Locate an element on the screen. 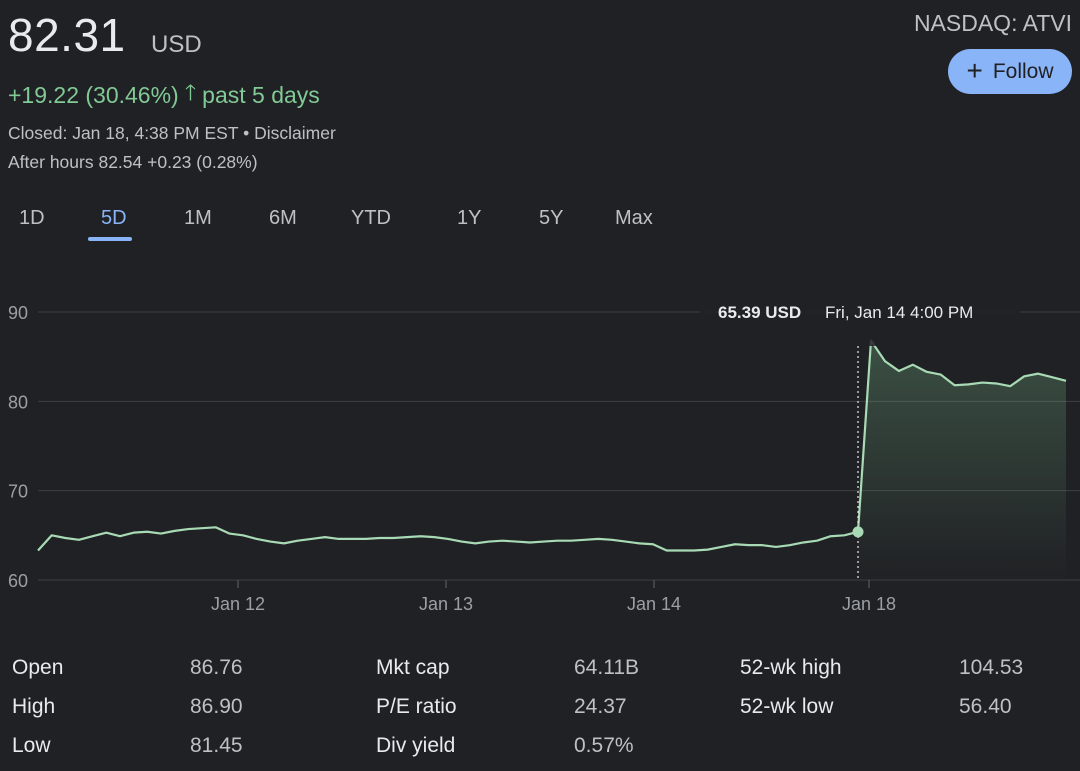  market-status: Closed: Jan 18, 4:38 PM EST • Disclaimer is located at coordinates (172, 133).